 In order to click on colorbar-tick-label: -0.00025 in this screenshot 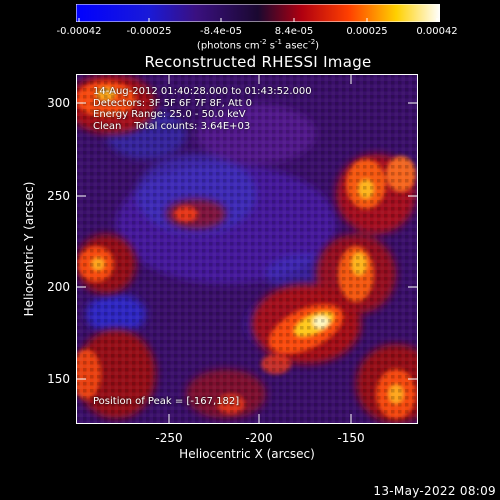, I will do `click(149, 31)`.